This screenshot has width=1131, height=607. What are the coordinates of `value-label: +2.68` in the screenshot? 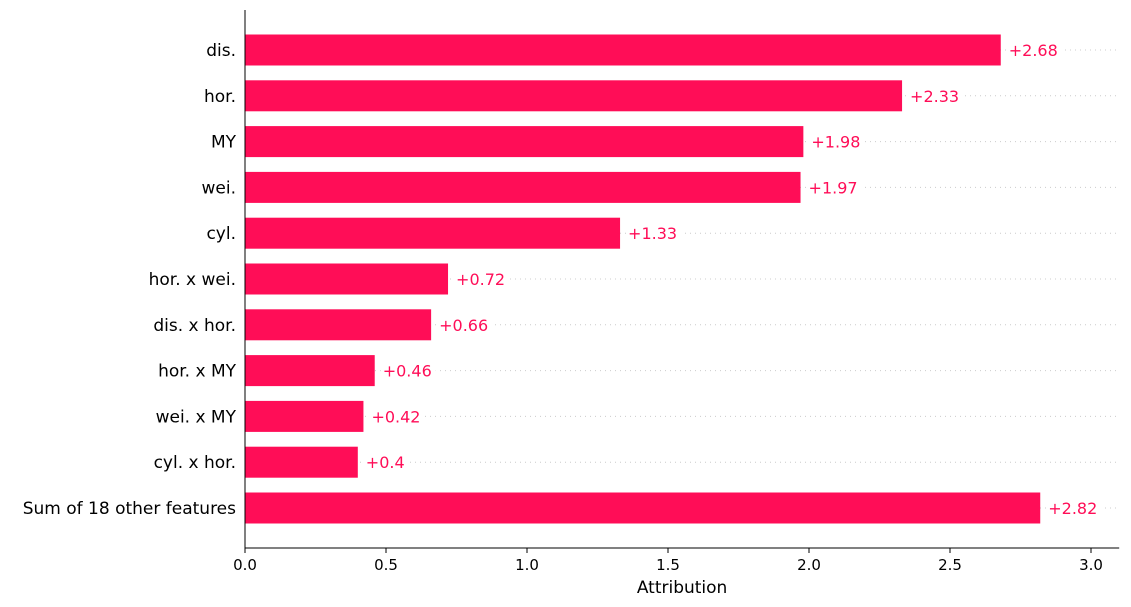 It's located at (1033, 50).